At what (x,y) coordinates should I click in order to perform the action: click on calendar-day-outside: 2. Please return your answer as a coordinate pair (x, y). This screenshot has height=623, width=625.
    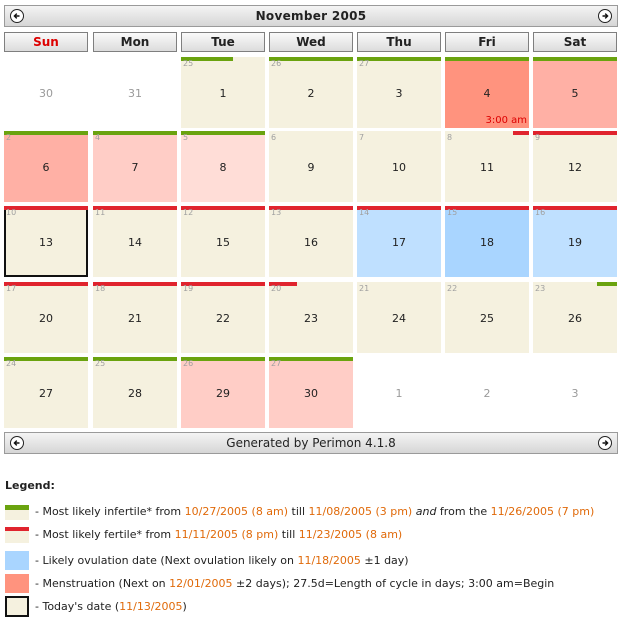
    Looking at the image, I should click on (487, 392).